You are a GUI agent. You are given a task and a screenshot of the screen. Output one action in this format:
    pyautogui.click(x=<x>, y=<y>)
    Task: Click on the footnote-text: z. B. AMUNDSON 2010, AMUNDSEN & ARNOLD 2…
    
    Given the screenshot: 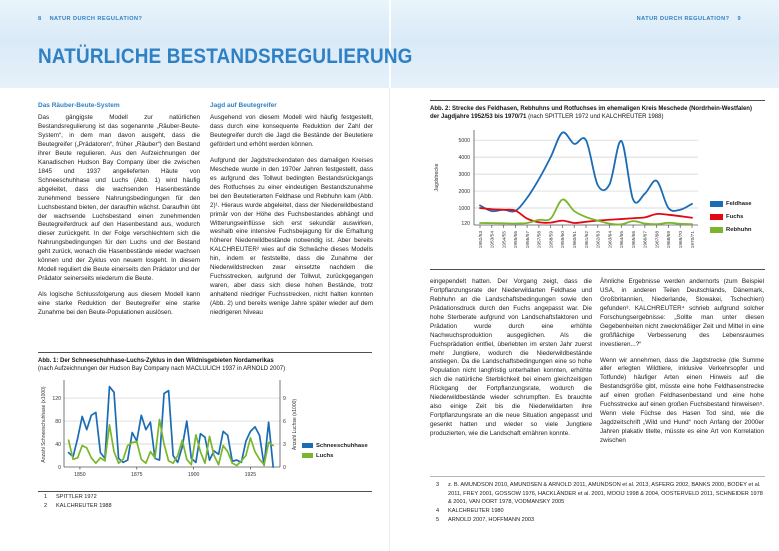 What is the action you would take?
    pyautogui.click(x=605, y=494)
    